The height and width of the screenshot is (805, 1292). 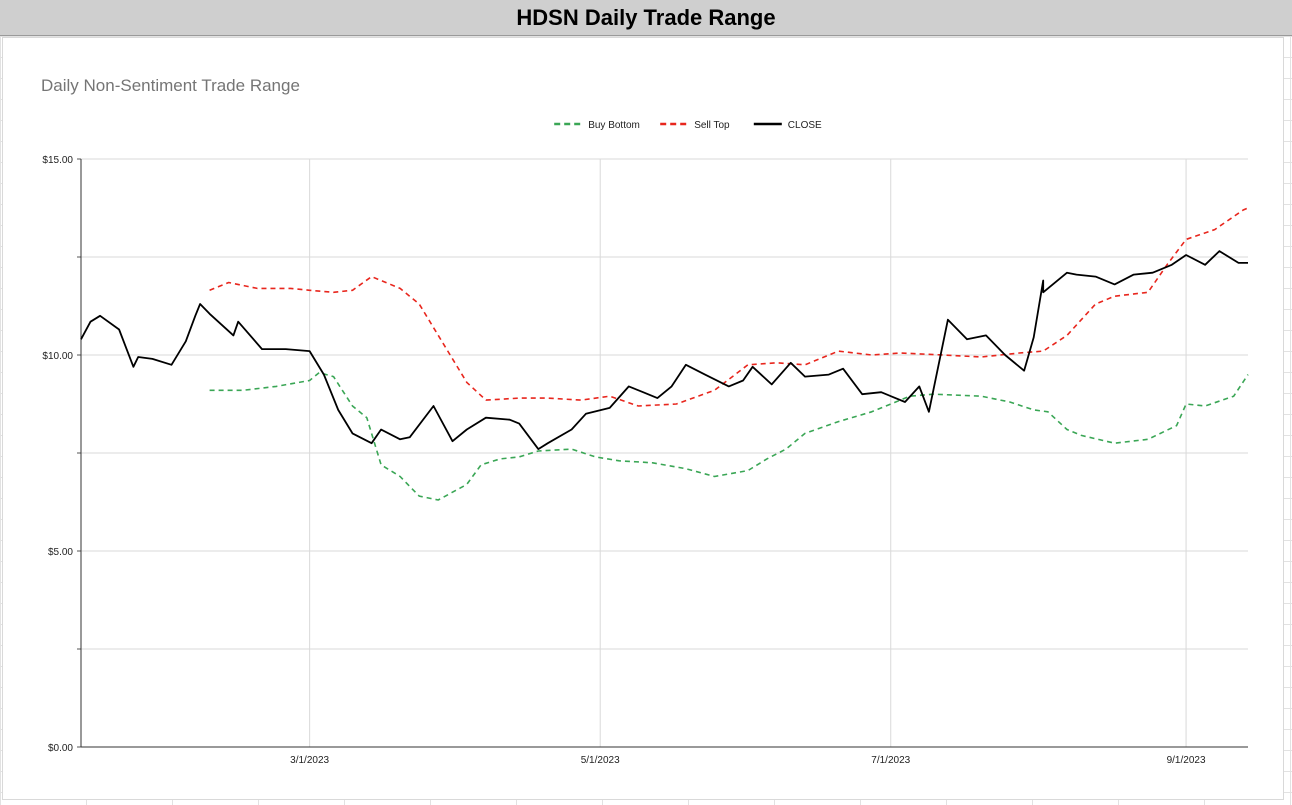 What do you see at coordinates (57, 356) in the screenshot?
I see `y-tick-label: $10.00` at bounding box center [57, 356].